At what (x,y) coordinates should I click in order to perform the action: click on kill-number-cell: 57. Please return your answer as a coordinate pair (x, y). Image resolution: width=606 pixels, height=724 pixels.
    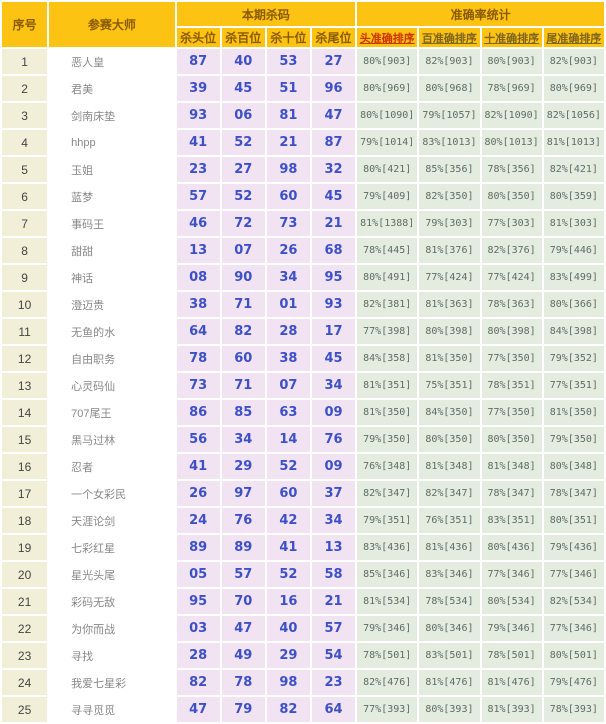
    Looking at the image, I should click on (333, 628).